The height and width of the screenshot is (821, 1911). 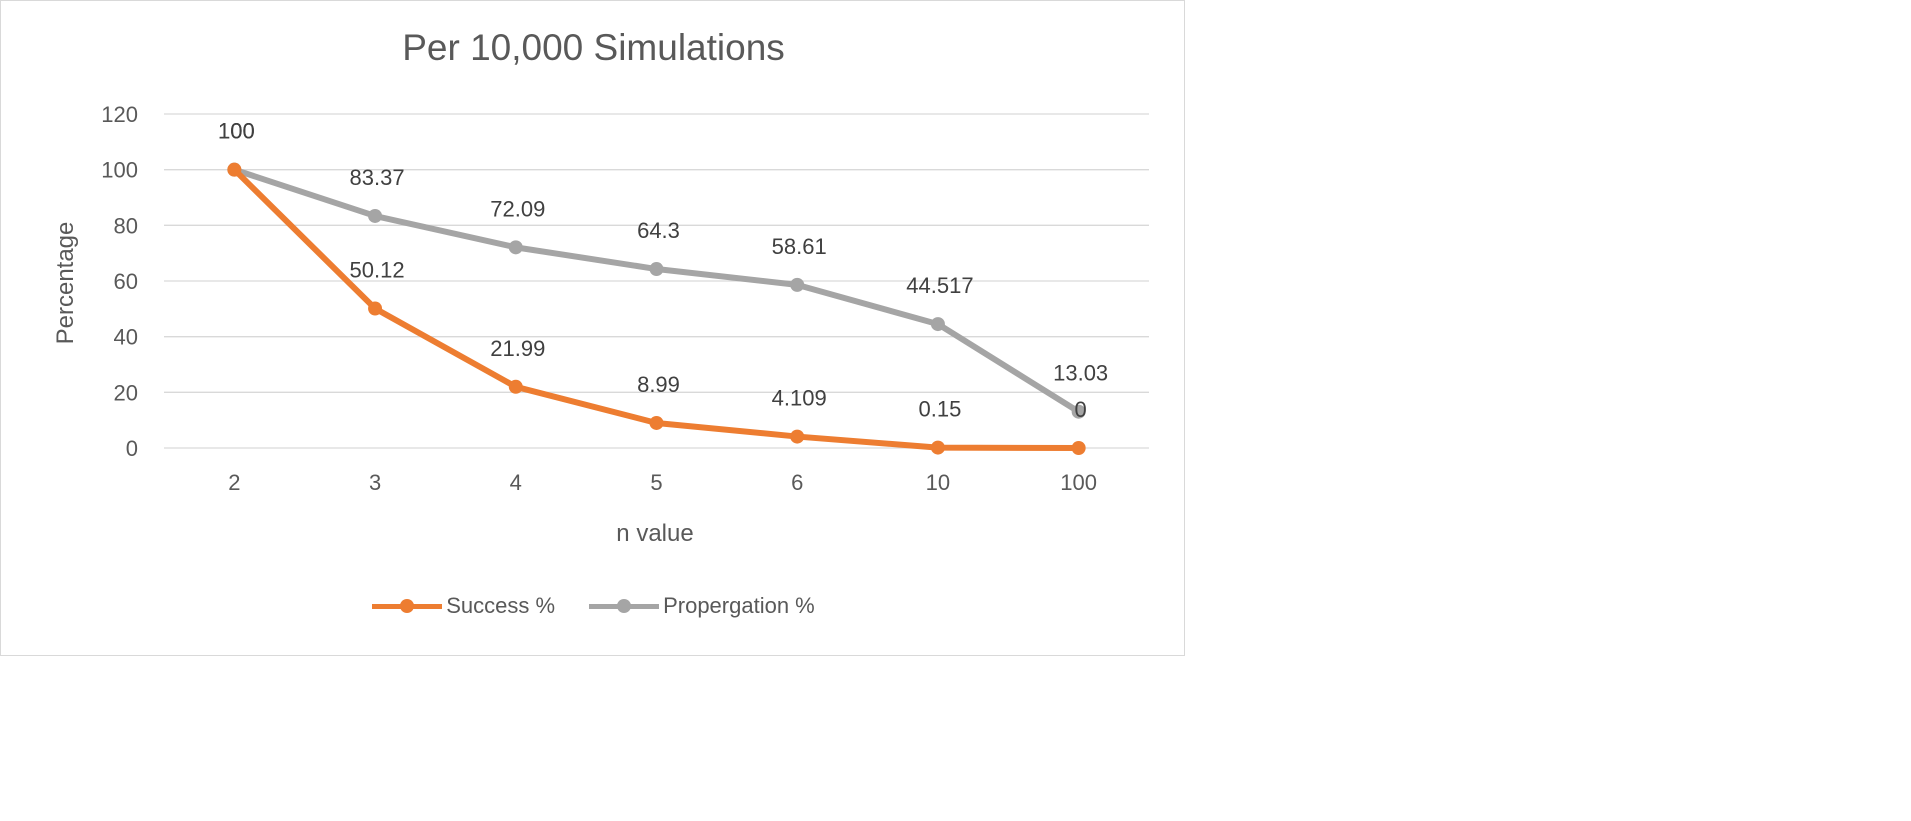 What do you see at coordinates (516, 482) in the screenshot?
I see `x-tick-label: 4` at bounding box center [516, 482].